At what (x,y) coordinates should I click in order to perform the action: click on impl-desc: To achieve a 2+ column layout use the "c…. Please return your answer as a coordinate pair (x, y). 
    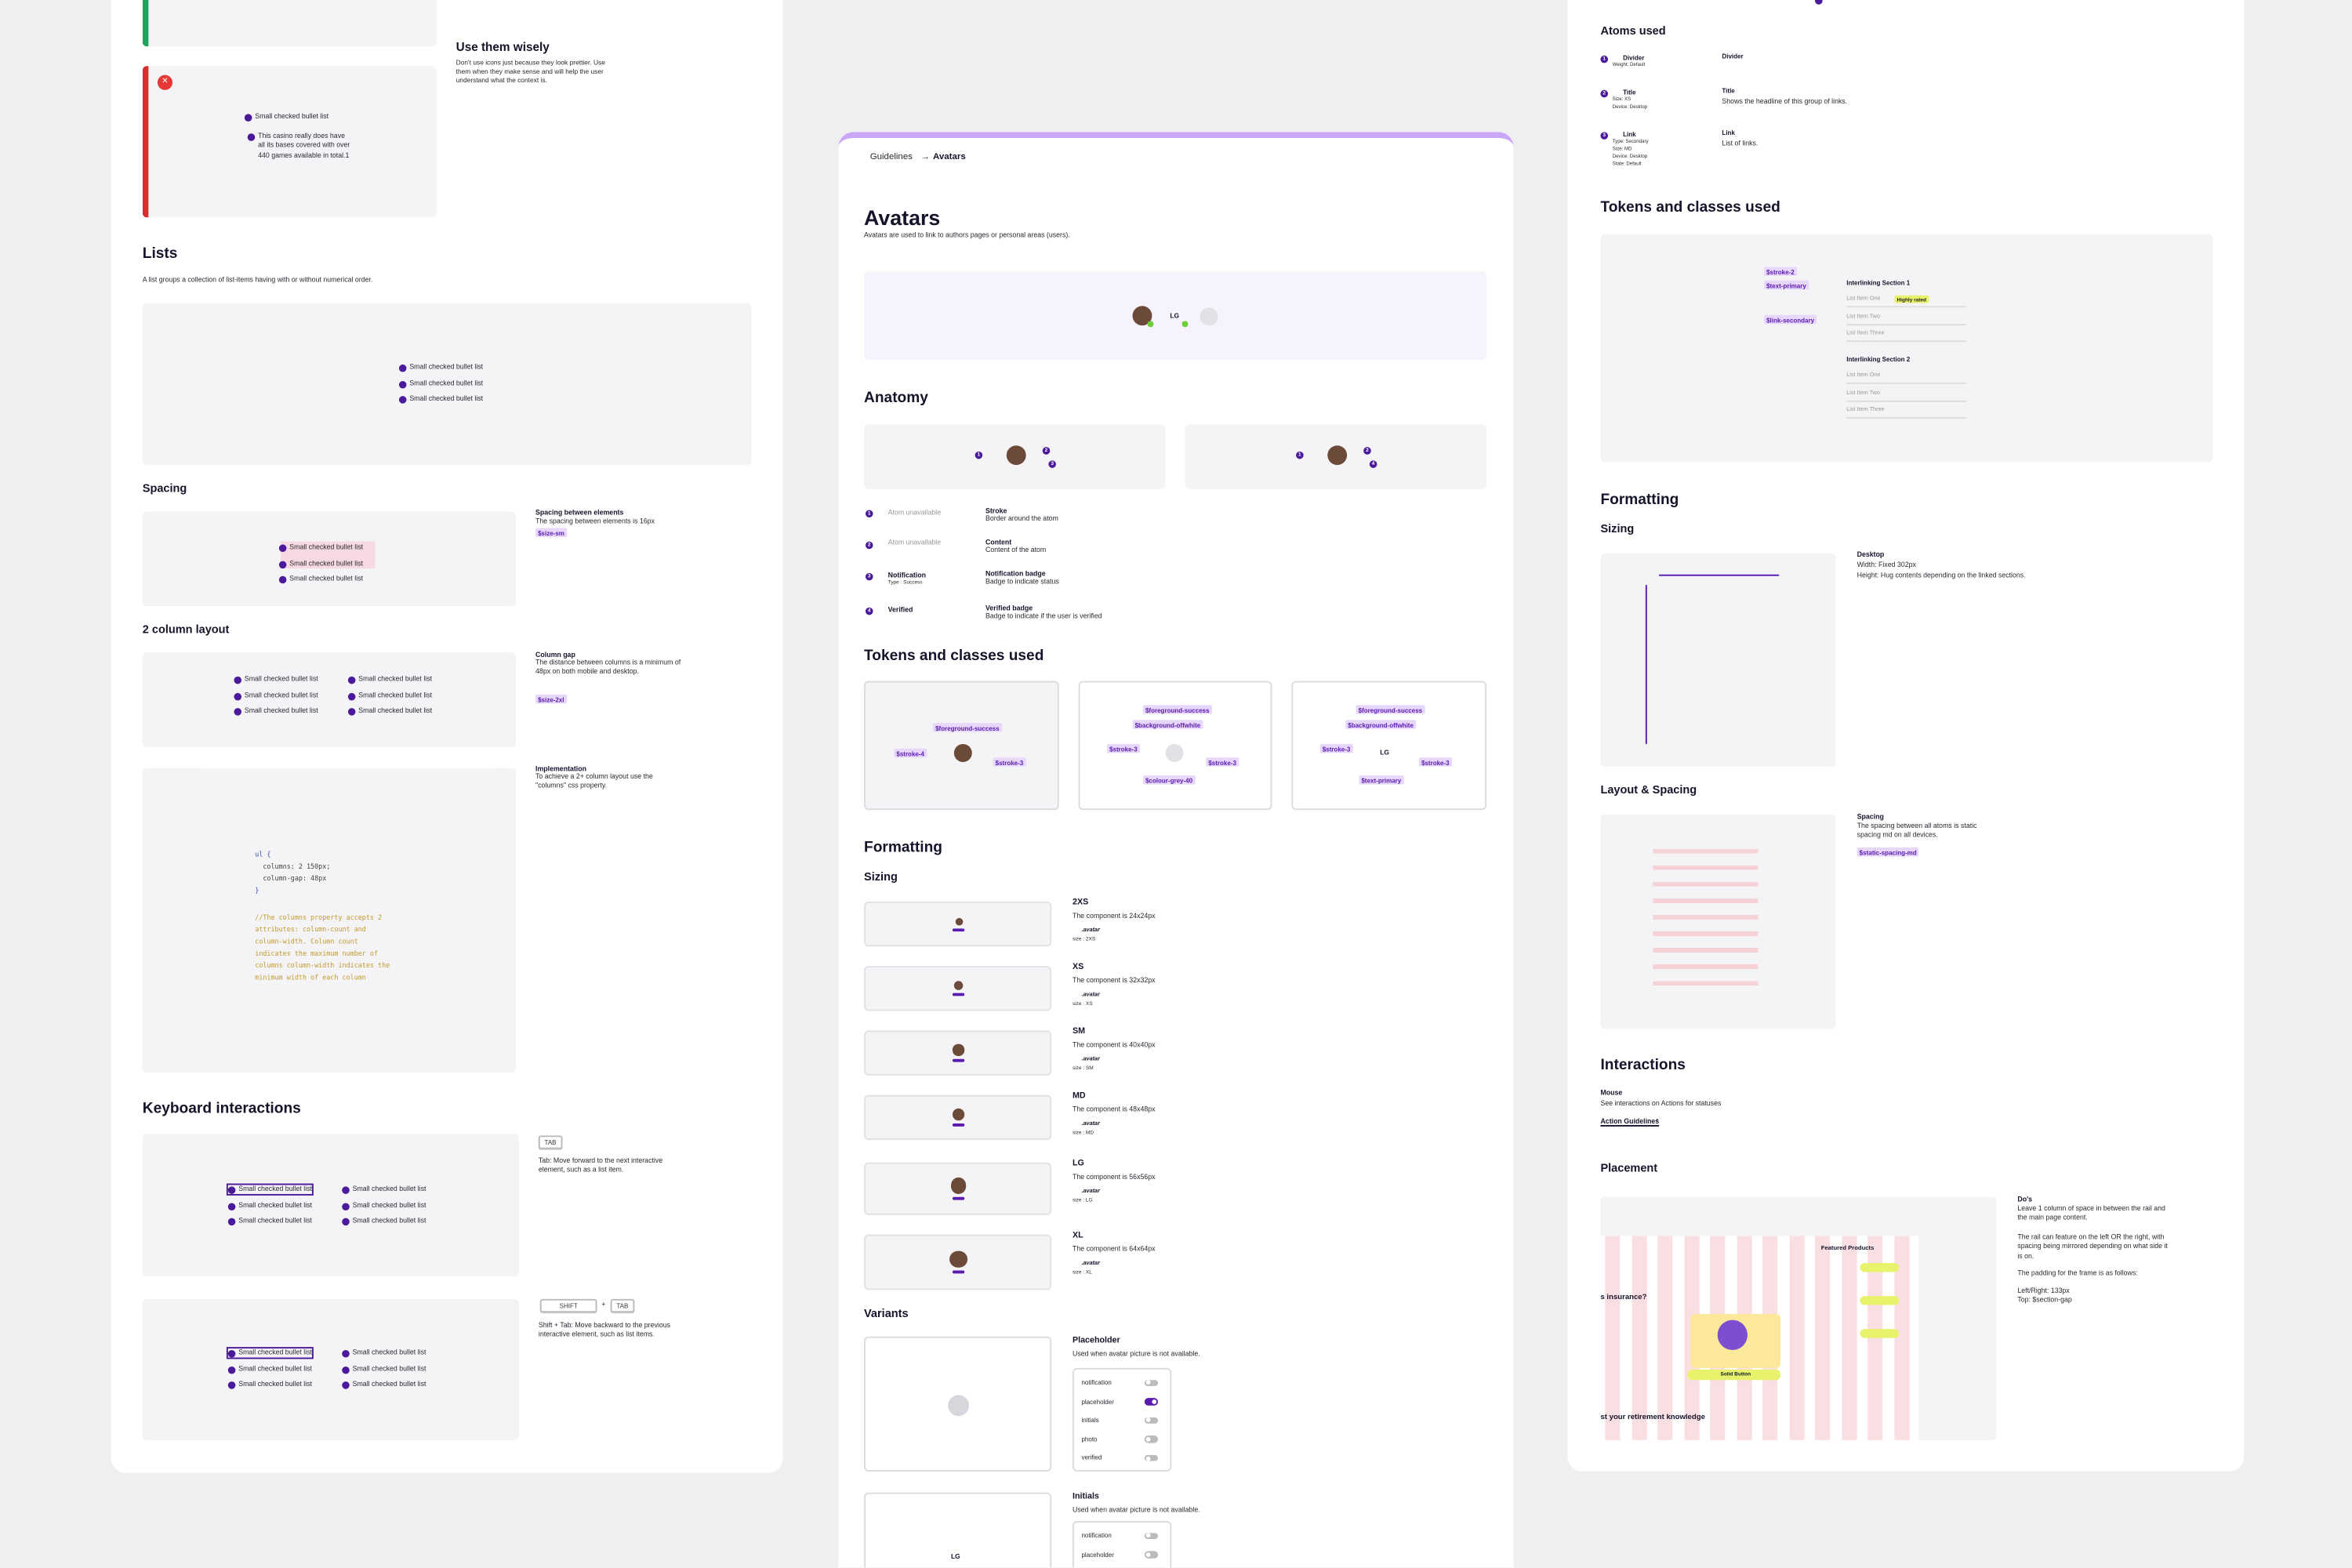
    Looking at the image, I should click on (594, 781).